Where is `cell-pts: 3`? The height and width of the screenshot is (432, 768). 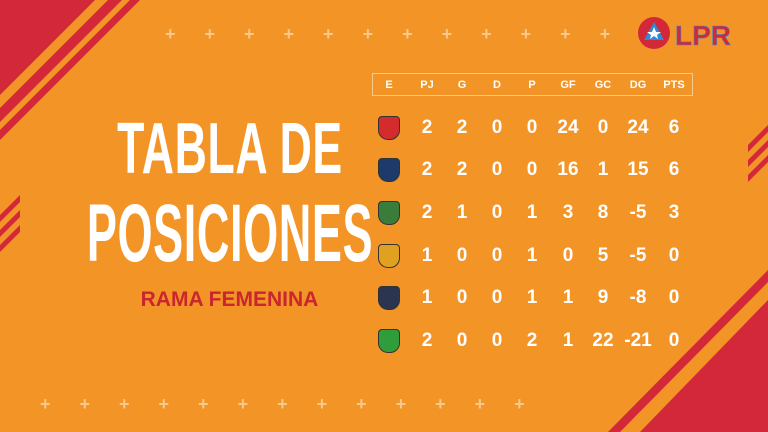
cell-pts: 3 is located at coordinates (674, 212).